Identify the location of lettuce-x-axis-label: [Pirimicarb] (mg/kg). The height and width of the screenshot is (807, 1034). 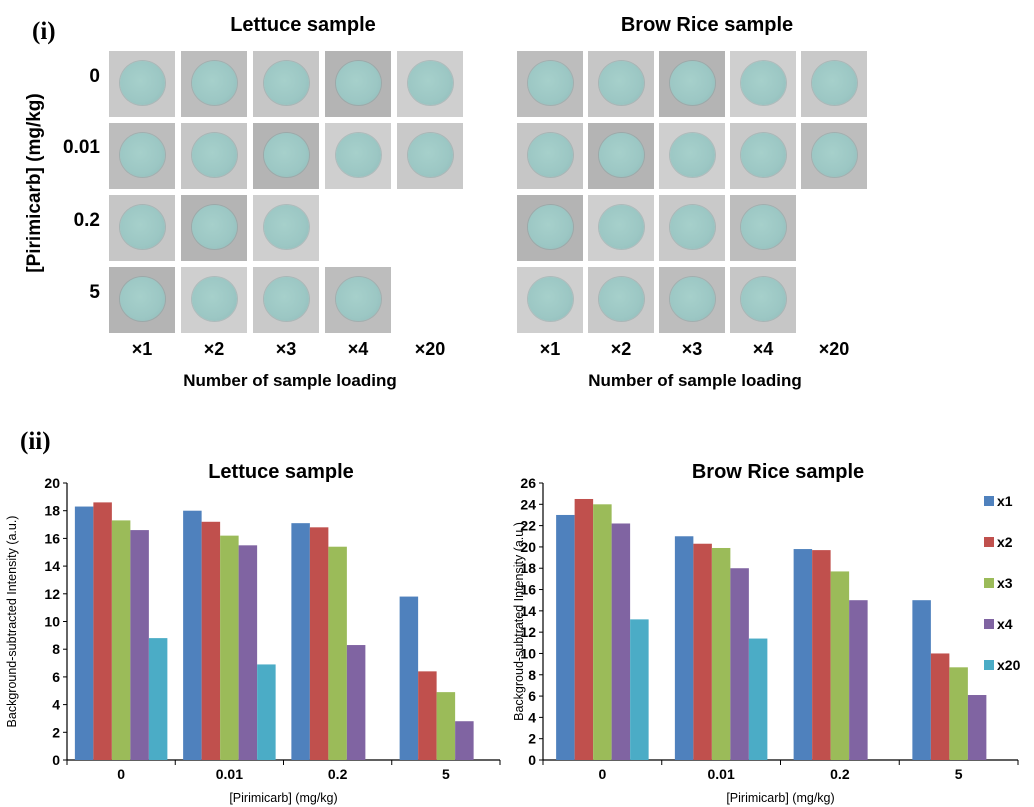
(283, 798).